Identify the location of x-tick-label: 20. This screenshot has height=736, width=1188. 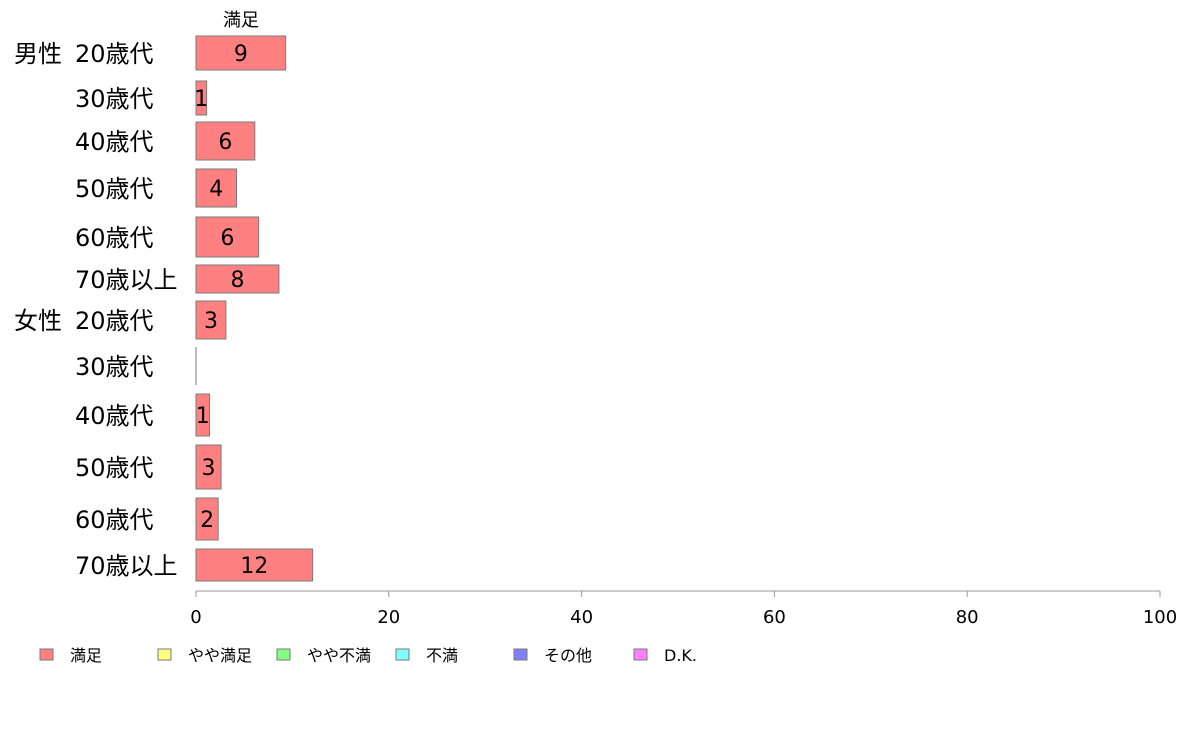
(388, 617).